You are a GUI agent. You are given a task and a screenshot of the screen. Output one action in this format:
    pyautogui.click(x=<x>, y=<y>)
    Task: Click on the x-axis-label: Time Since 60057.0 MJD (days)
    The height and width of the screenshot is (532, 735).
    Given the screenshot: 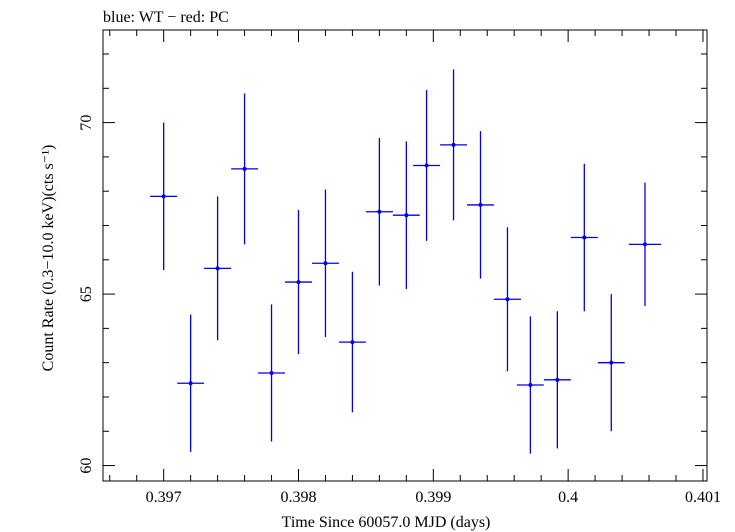 What is the action you would take?
    pyautogui.click(x=386, y=522)
    